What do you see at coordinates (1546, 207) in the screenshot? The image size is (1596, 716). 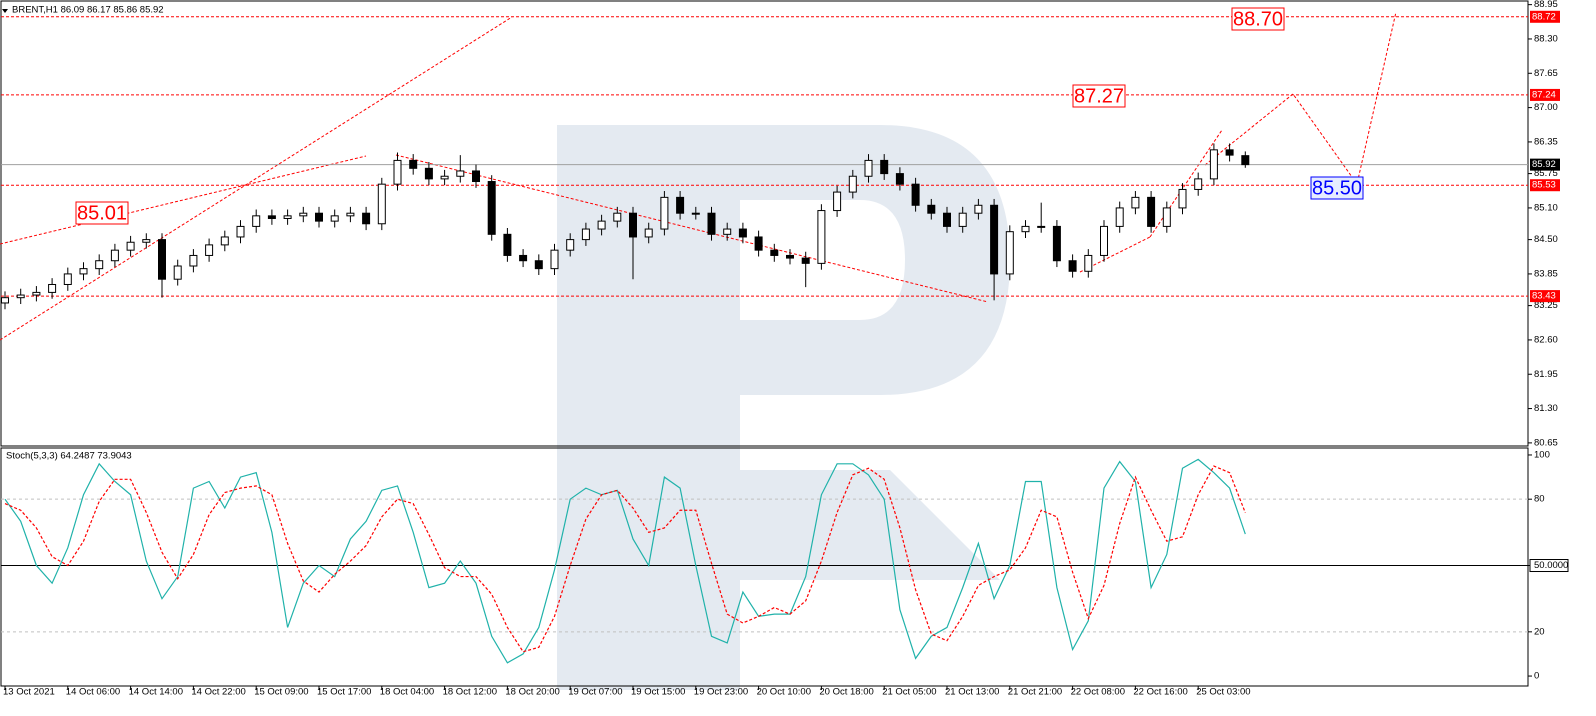 I see `y-tick-label: 85.10` at bounding box center [1546, 207].